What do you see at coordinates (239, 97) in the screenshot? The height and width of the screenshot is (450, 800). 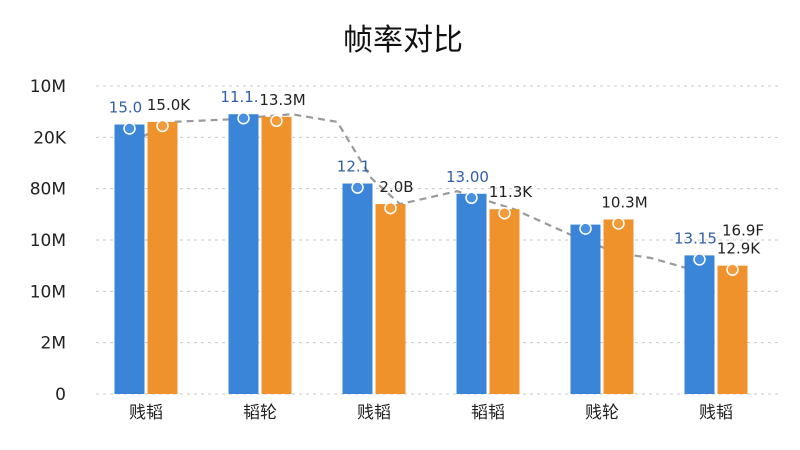 I see `data-label: 11.1.` at bounding box center [239, 97].